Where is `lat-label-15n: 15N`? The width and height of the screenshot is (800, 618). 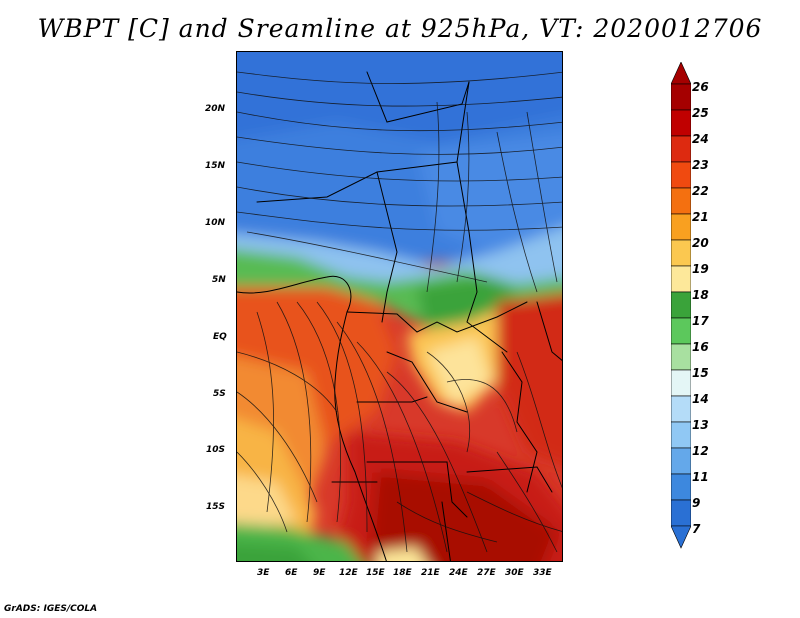 lat-label-15n: 15N is located at coordinates (215, 166).